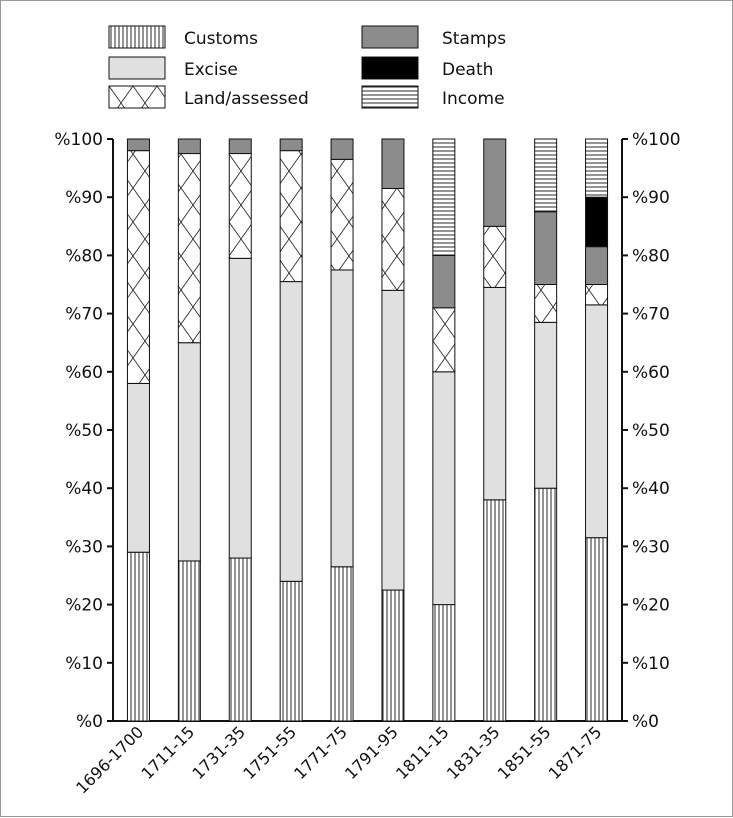 This screenshot has height=818, width=733. I want to click on x-tick-label-1851-55: 1851-55, so click(524, 752).